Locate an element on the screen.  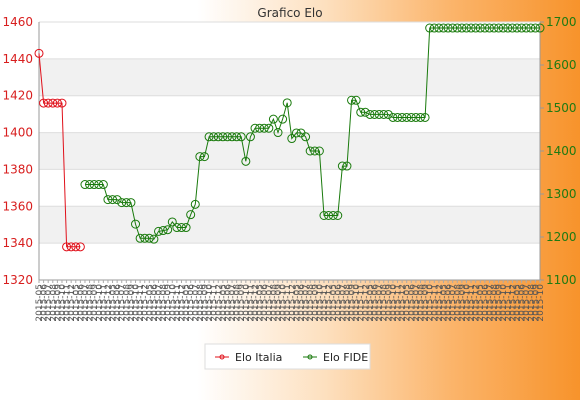
legend: Elo Italia Elo FIDE is located at coordinates (287, 356).